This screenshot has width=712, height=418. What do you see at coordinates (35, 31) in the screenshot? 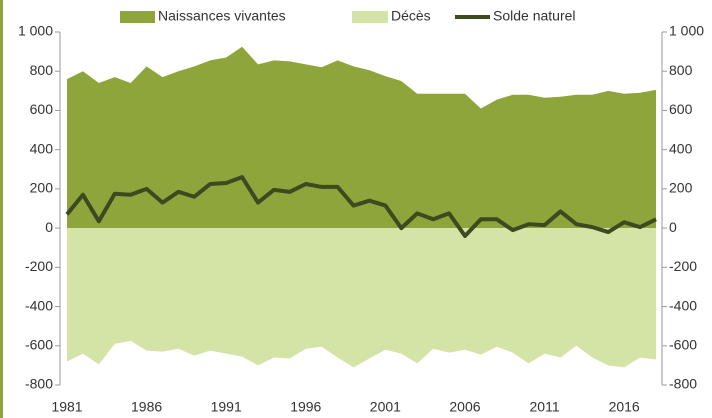
I see `y-tick-label: 1 000` at bounding box center [35, 31].